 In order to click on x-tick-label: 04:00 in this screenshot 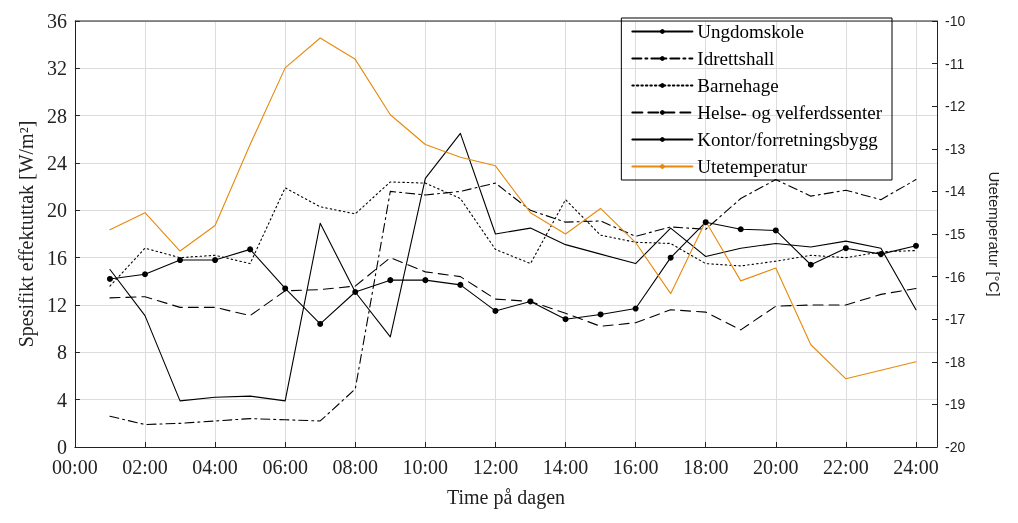, I will do `click(215, 467)`.